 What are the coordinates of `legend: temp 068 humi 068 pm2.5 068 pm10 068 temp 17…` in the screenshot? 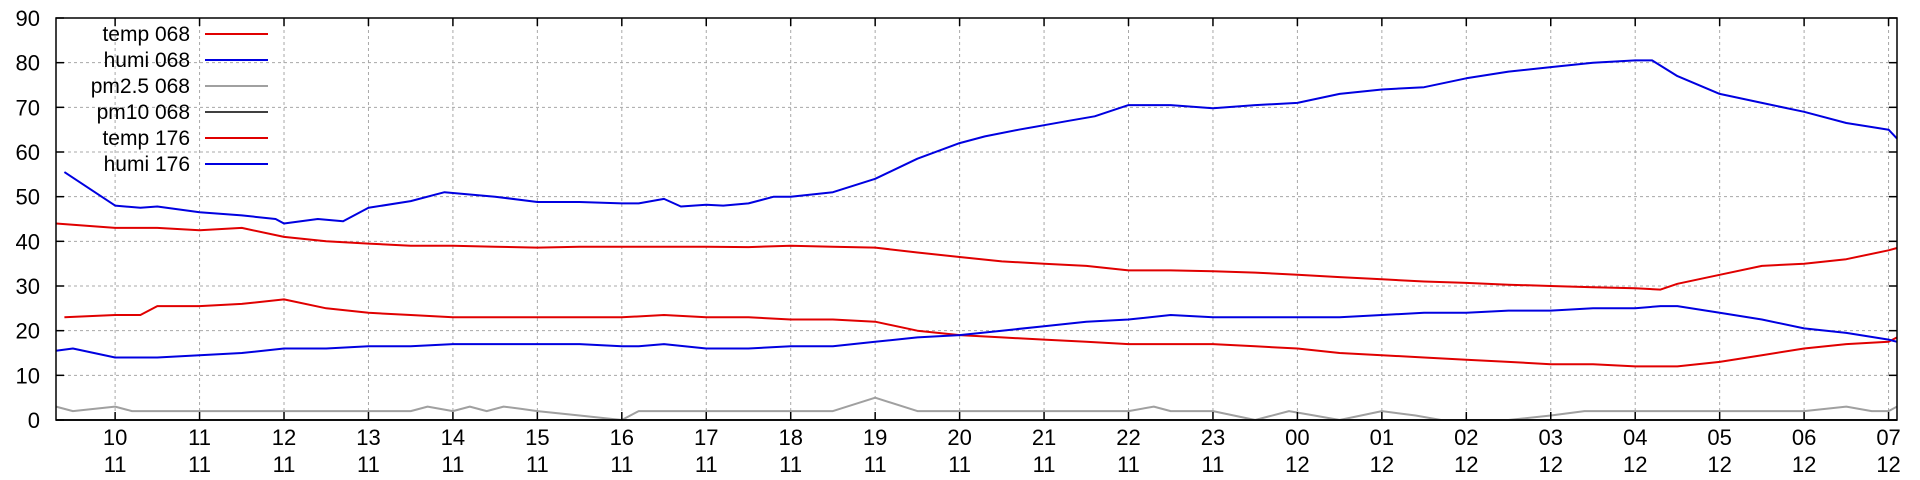 It's located at (179, 99).